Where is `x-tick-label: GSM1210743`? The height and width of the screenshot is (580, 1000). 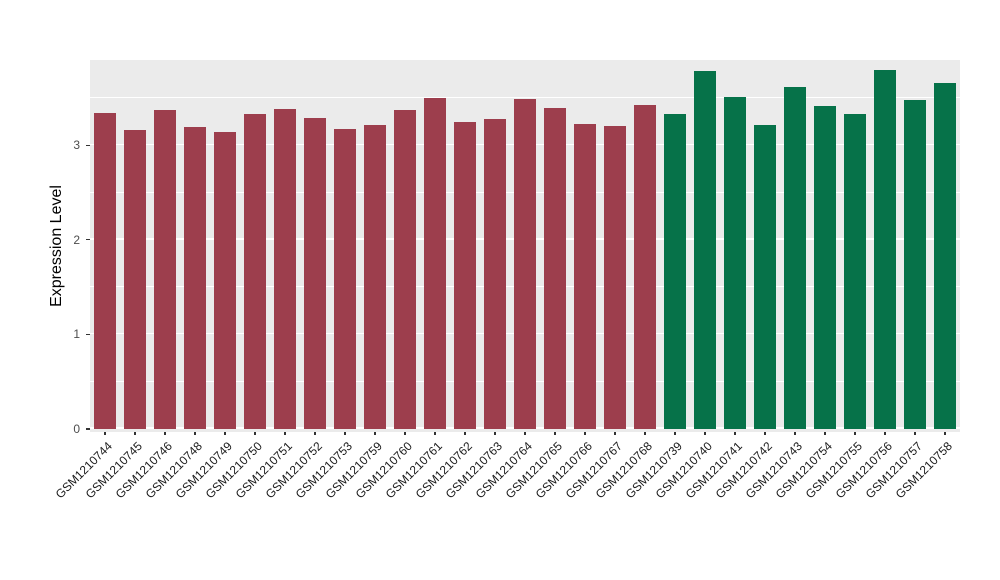
x-tick-label: GSM1210743 is located at coordinates (773, 470).